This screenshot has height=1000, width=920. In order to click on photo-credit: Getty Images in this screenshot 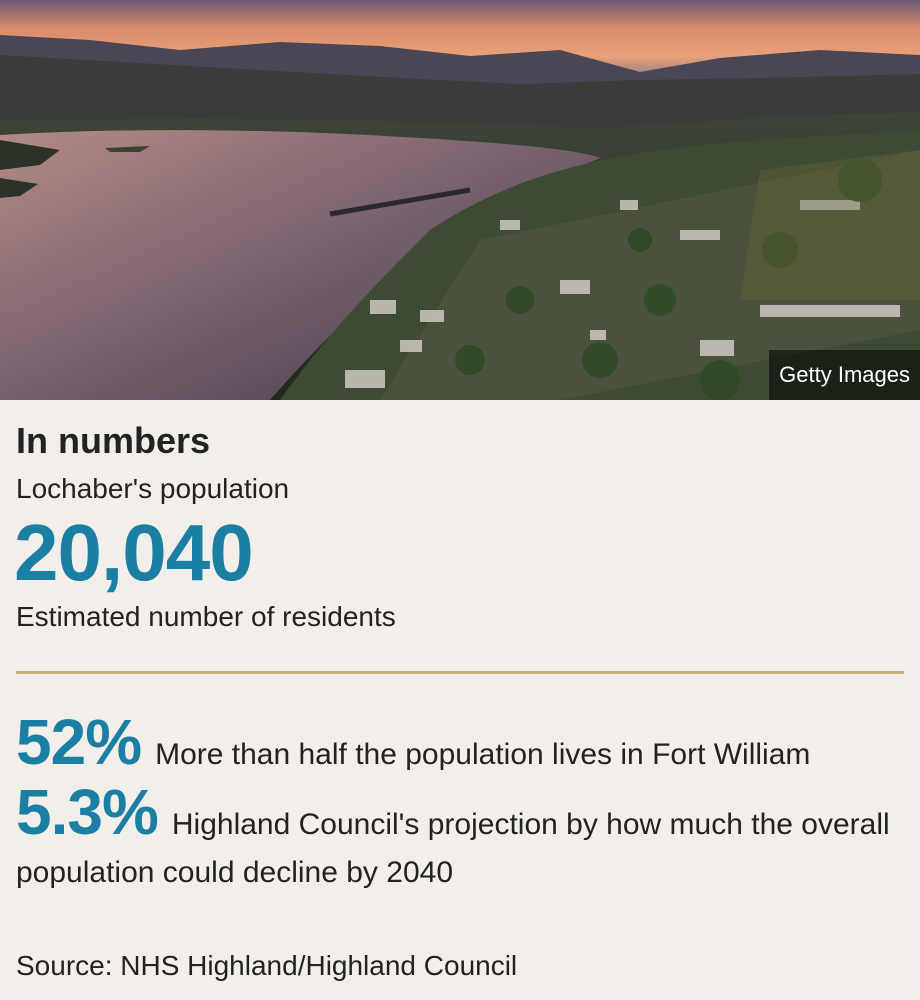, I will do `click(844, 375)`.